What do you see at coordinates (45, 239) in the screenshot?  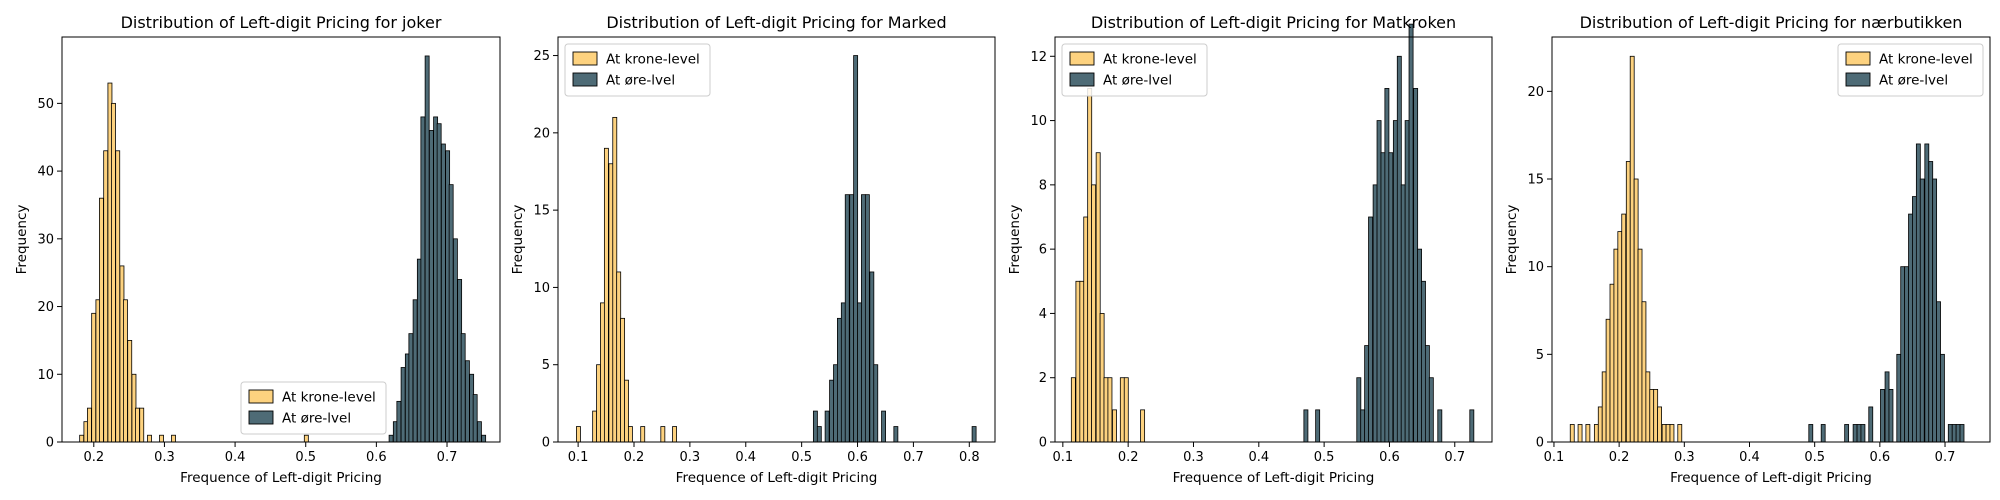 I see `y-tick-label: 30` at bounding box center [45, 239].